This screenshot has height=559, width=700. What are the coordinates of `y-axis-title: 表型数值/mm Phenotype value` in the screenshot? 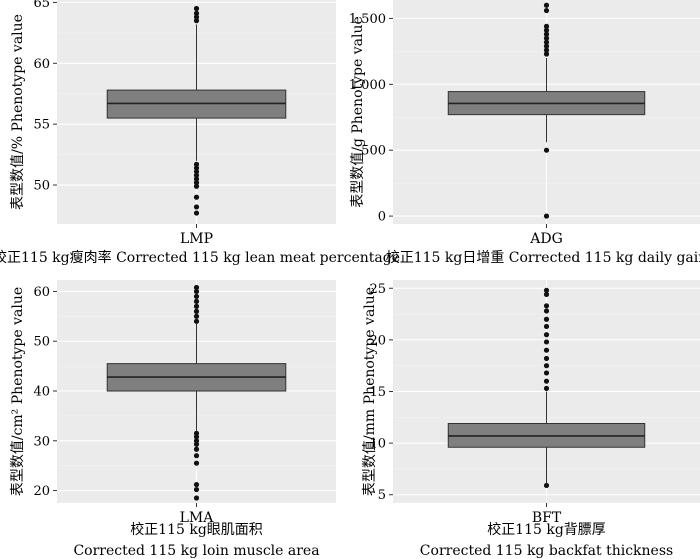 It's located at (370, 391).